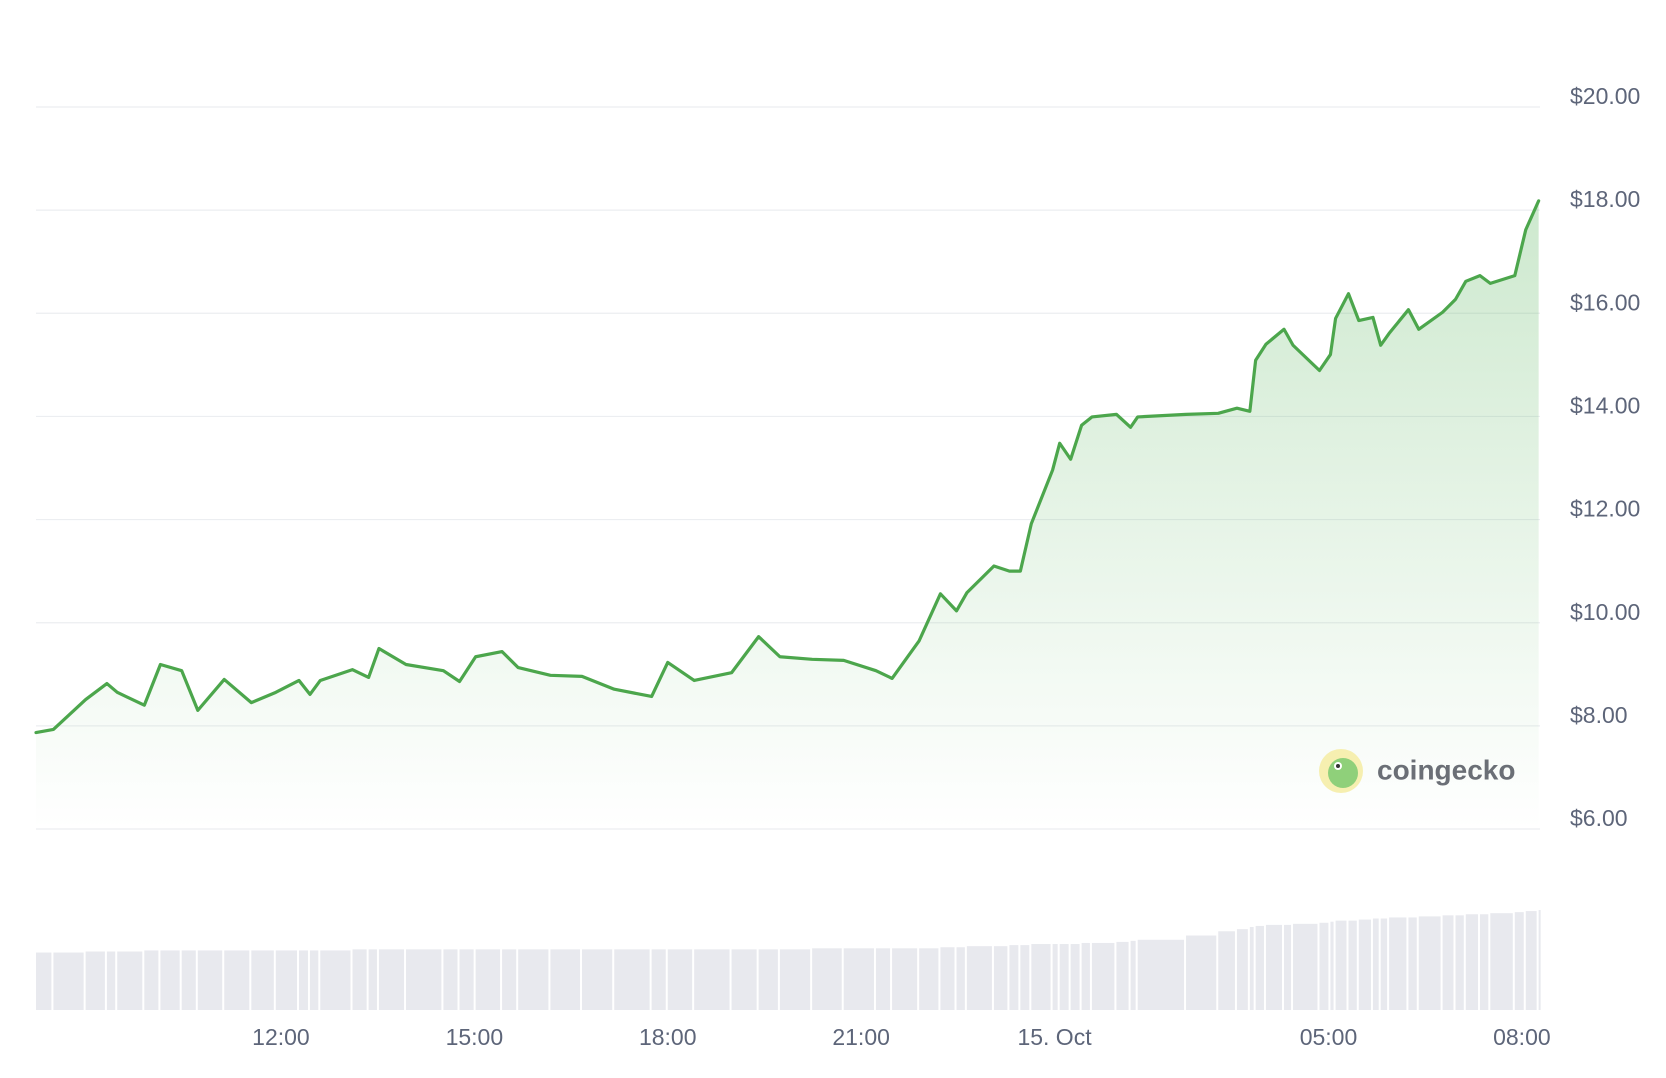 The image size is (1666, 1078). What do you see at coordinates (1605, 199) in the screenshot?
I see `y-tick-label: $18.00` at bounding box center [1605, 199].